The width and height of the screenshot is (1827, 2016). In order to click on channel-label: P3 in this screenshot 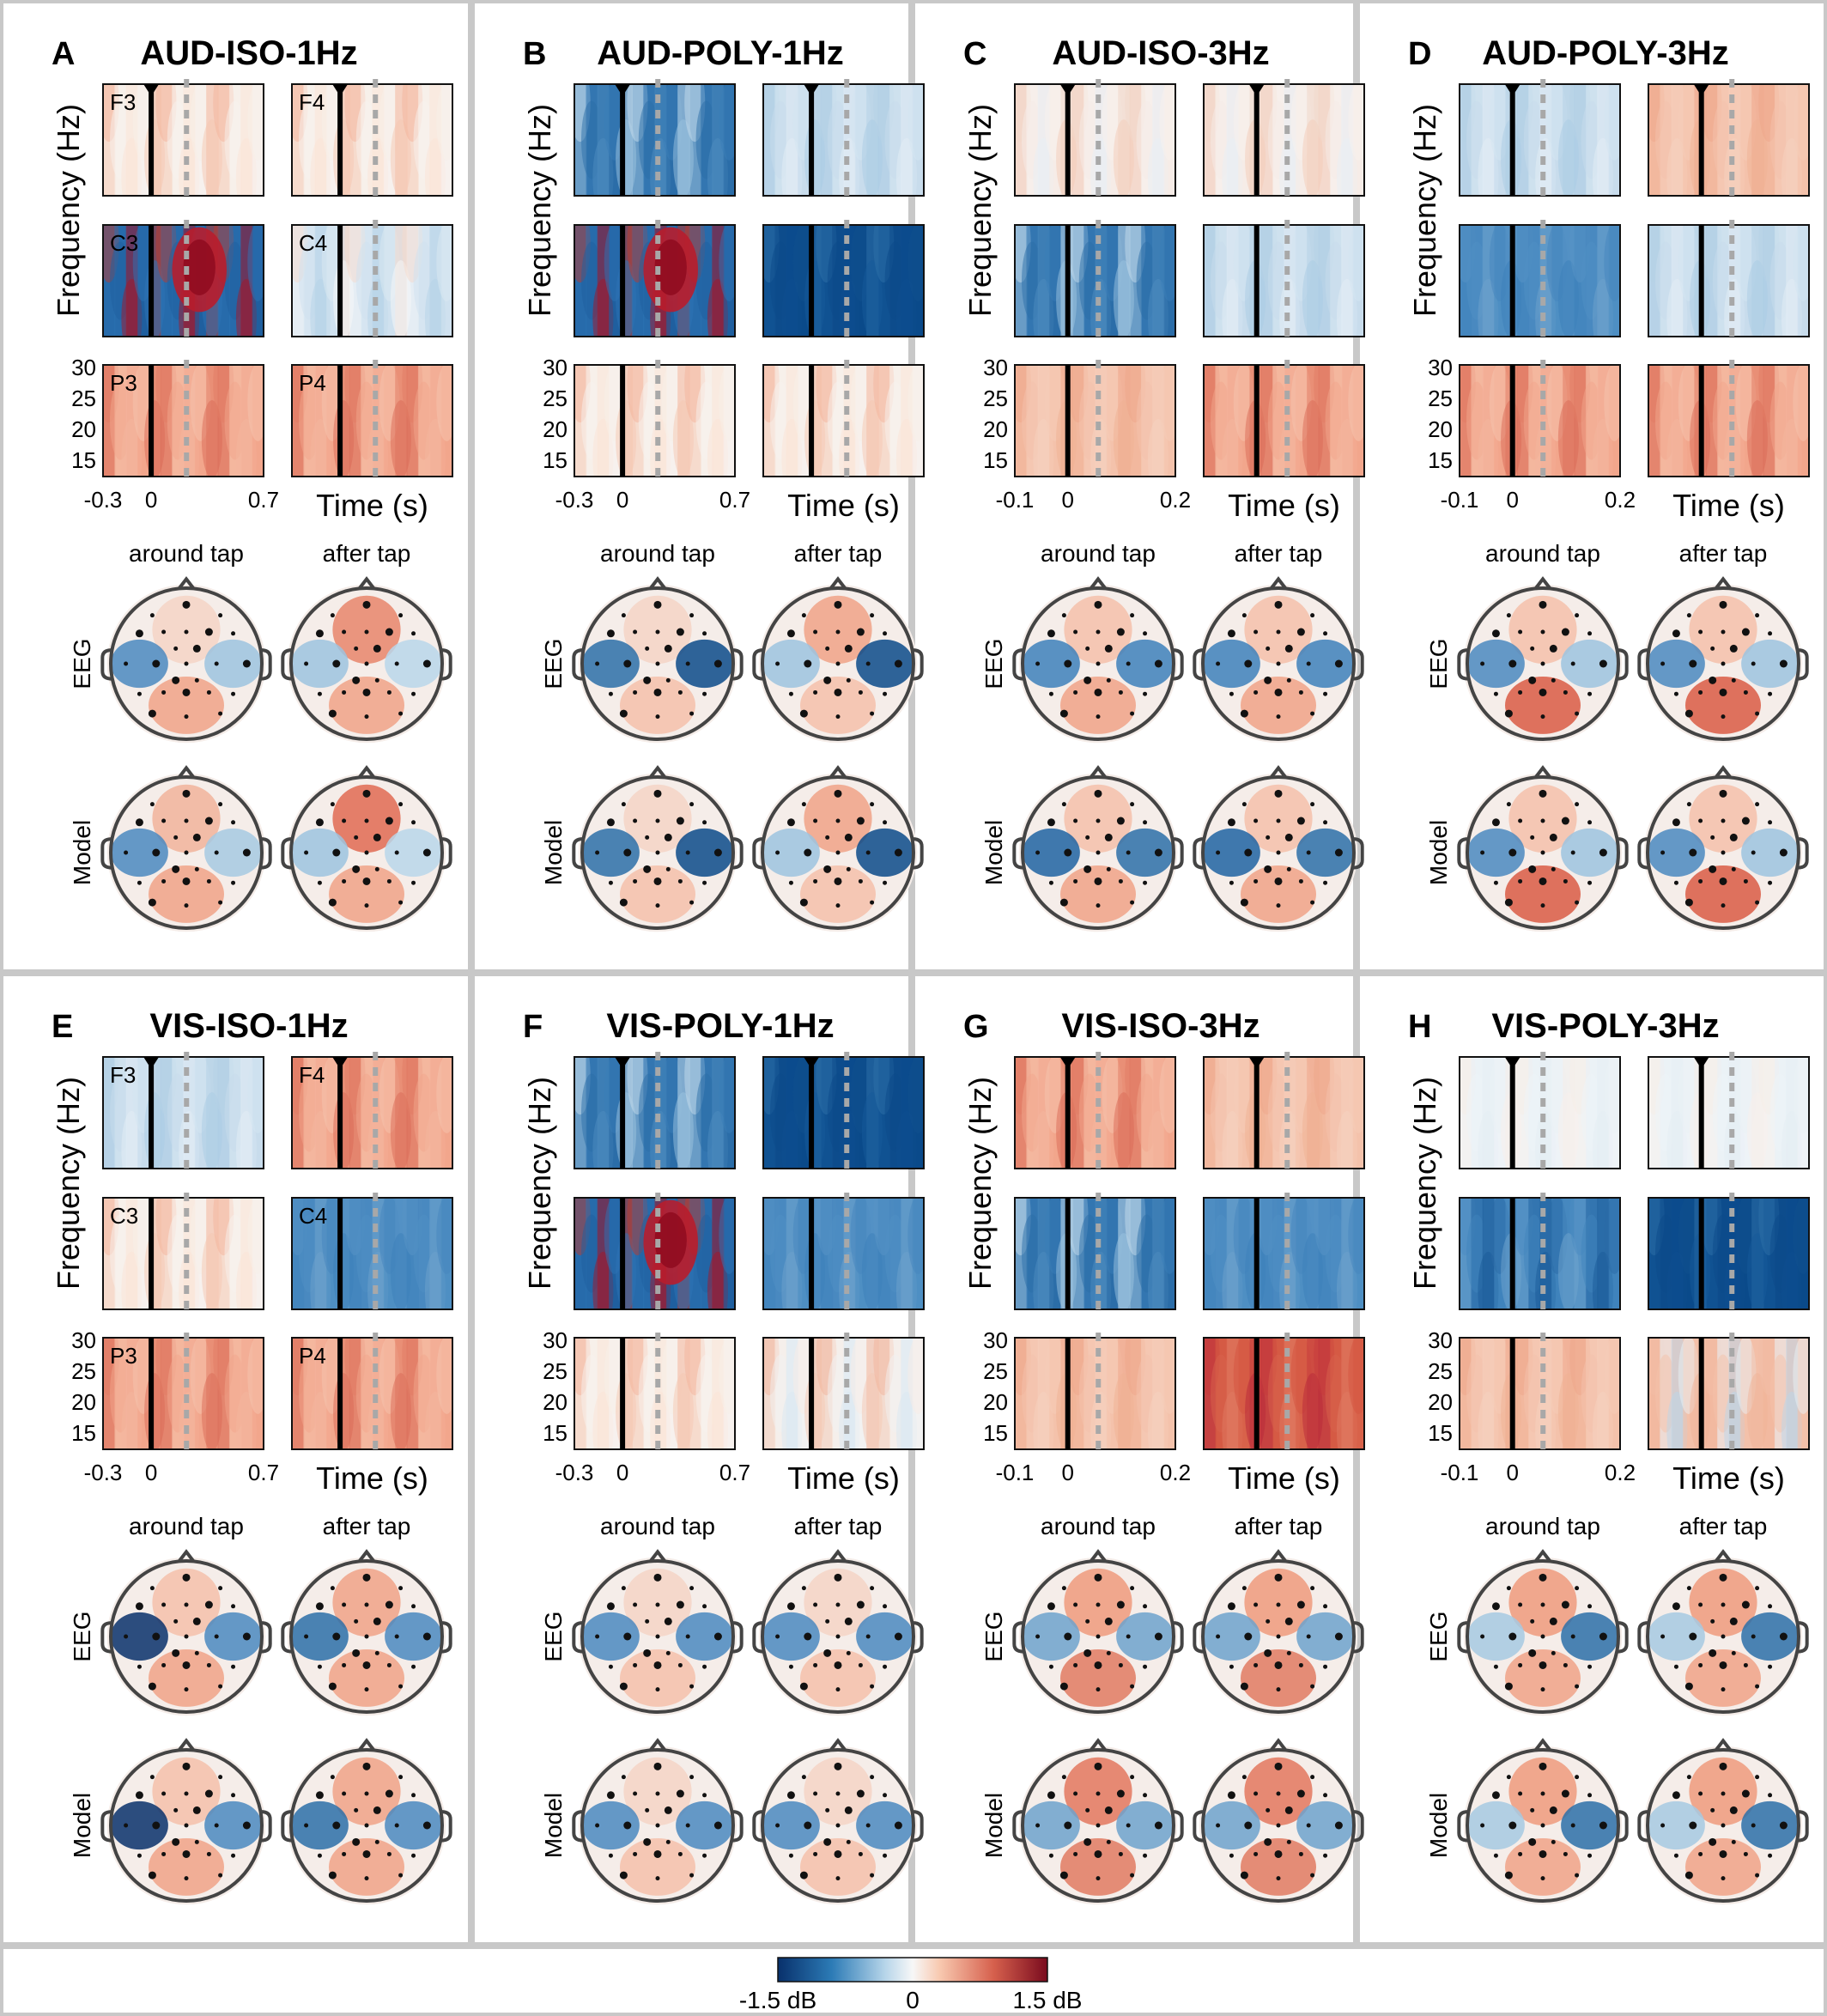, I will do `click(123, 383)`.